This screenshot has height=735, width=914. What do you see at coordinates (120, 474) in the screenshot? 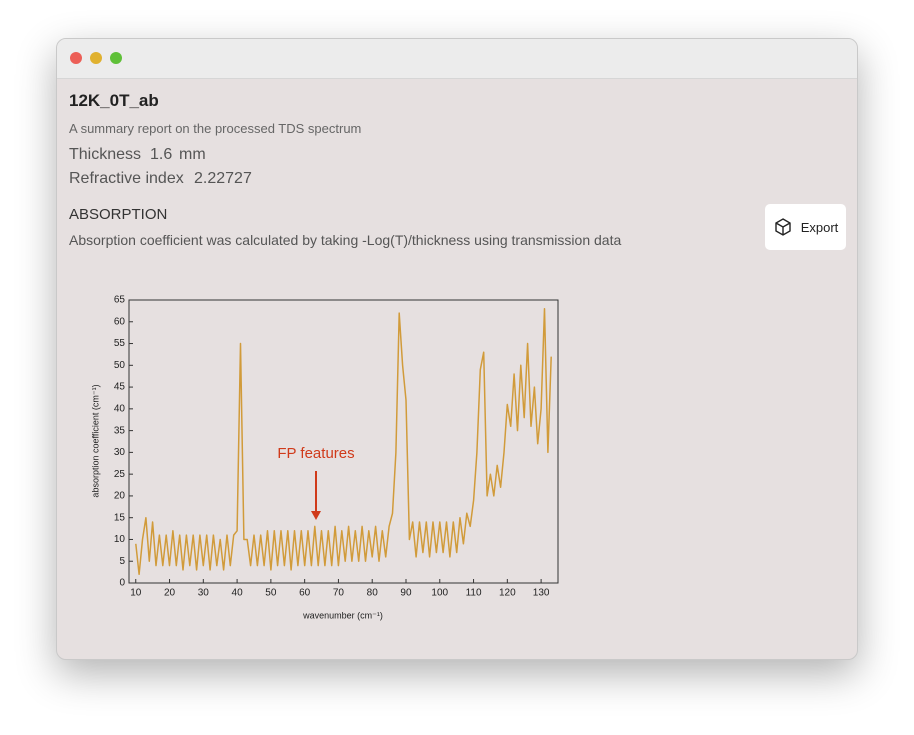
I see `y-tick-label: 25` at bounding box center [120, 474].